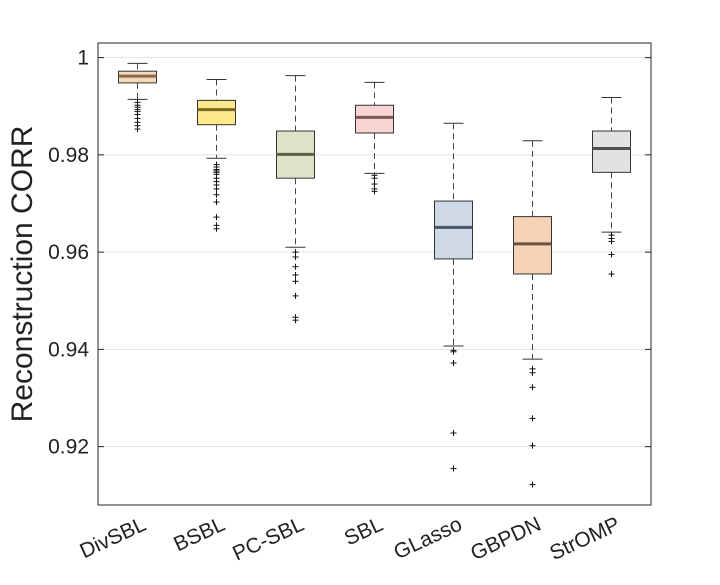  Describe the element at coordinates (216, 155) in the screenshot. I see `box-bsbl` at that location.